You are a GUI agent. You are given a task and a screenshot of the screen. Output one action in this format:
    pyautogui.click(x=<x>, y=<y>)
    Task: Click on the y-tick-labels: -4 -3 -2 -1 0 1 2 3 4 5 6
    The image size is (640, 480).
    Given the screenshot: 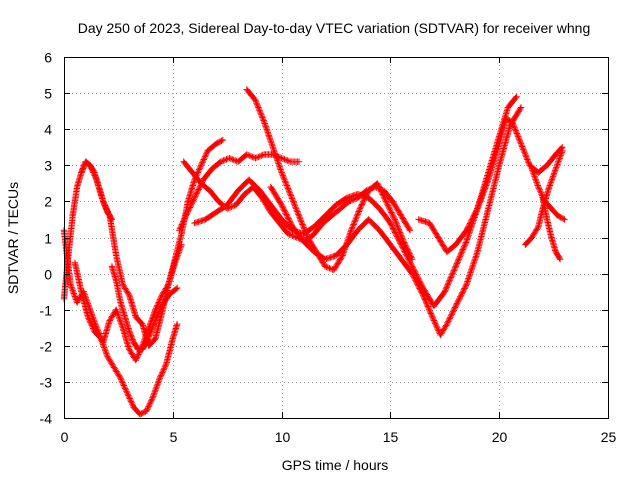 What is the action you would take?
    pyautogui.click(x=46, y=238)
    